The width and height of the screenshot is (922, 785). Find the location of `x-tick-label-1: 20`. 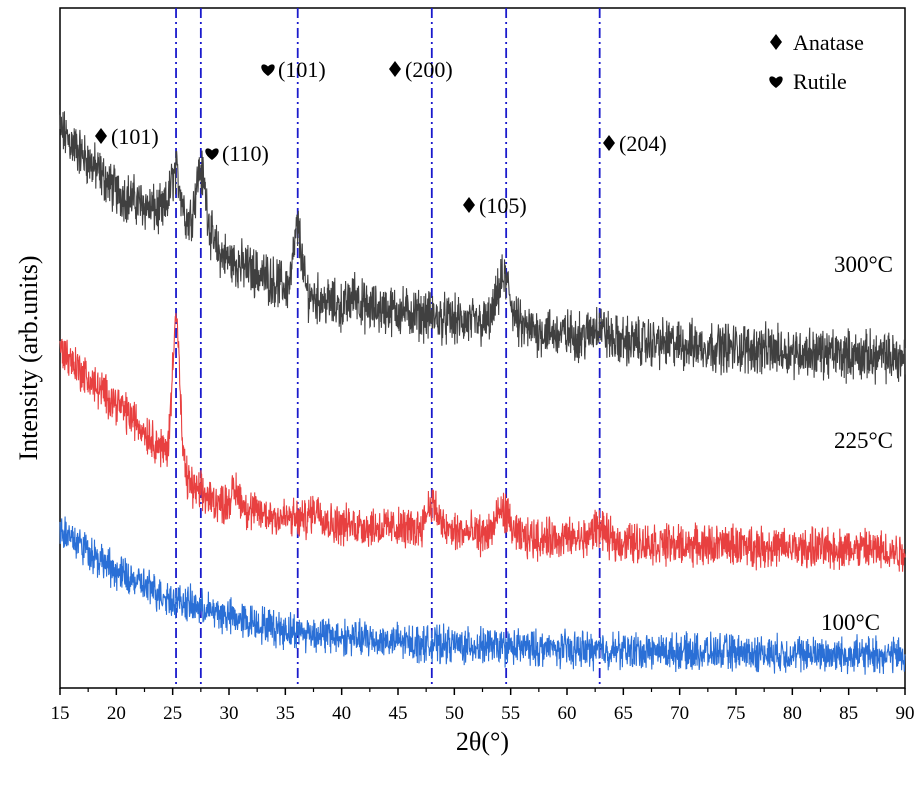

x-tick-label-1: 20 is located at coordinates (116, 713).